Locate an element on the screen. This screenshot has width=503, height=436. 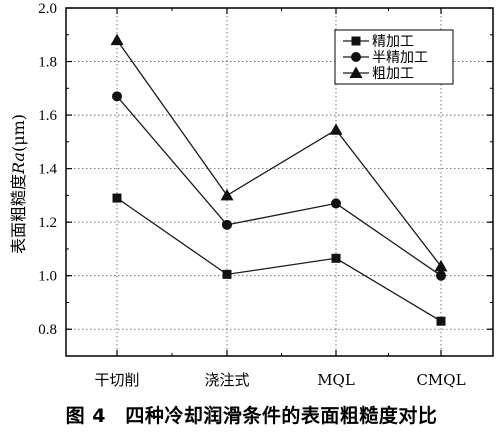
legend-label: 粗加工 is located at coordinates (393, 74).